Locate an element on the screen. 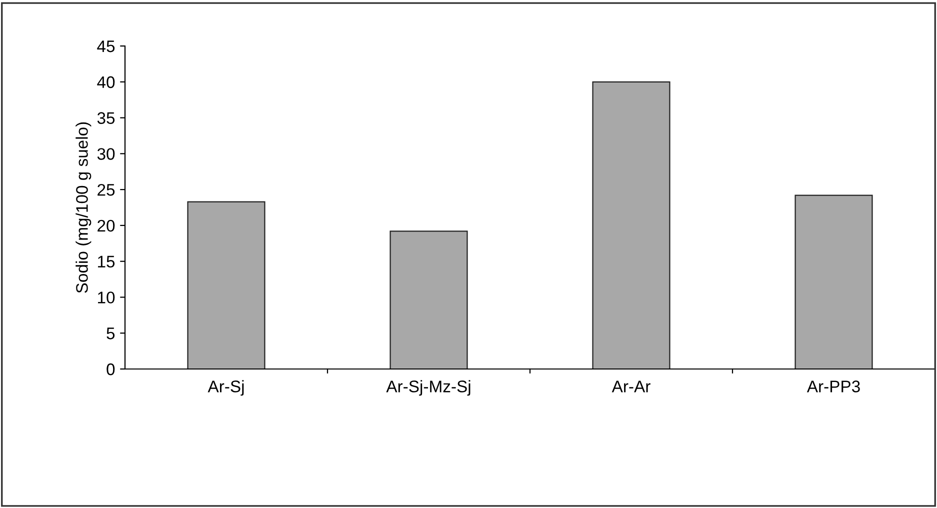 This screenshot has height=508, width=937. y-tick-label: 25 is located at coordinates (106, 190).